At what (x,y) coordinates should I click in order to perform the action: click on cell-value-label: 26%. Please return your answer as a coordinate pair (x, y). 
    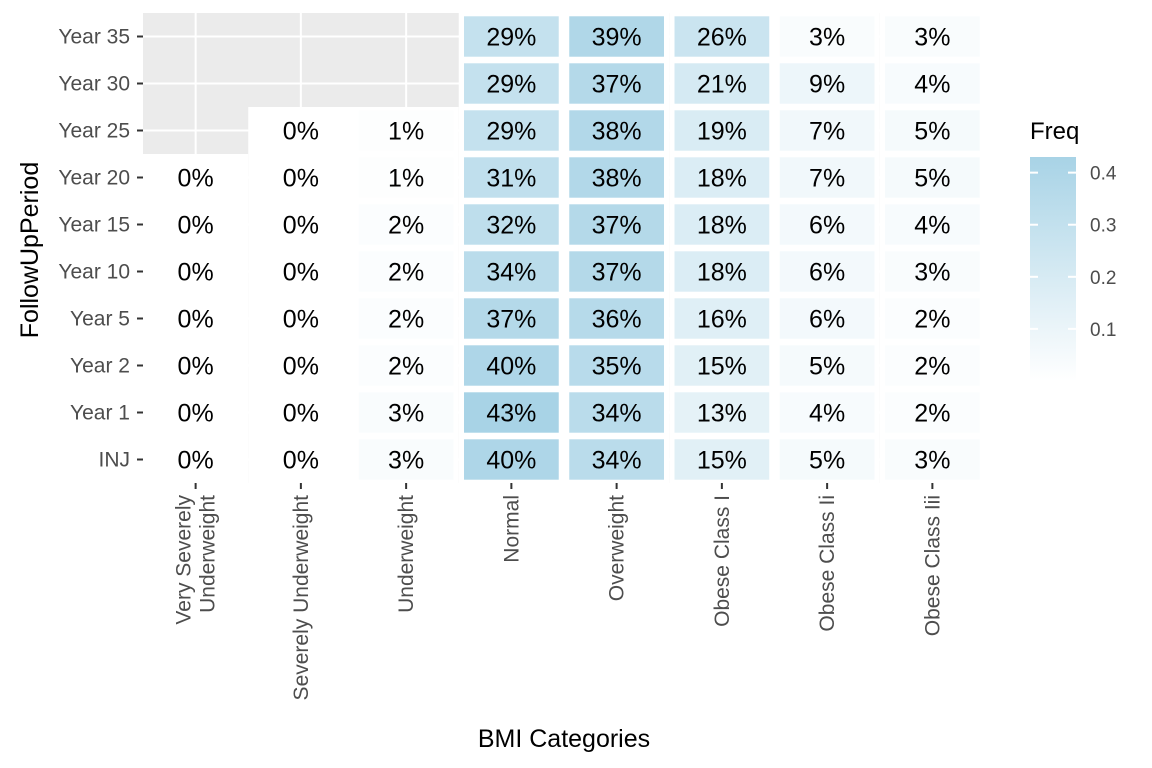
    Looking at the image, I should click on (722, 38).